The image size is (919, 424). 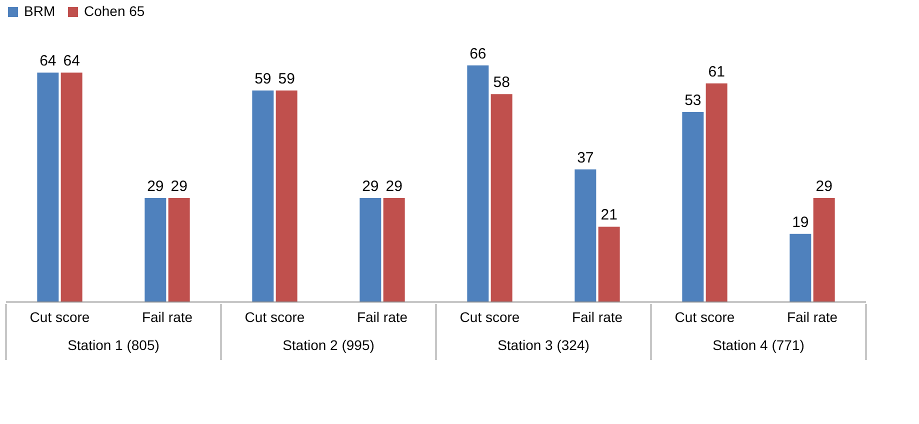 I want to click on text: Station 4 (771), so click(x=758, y=345).